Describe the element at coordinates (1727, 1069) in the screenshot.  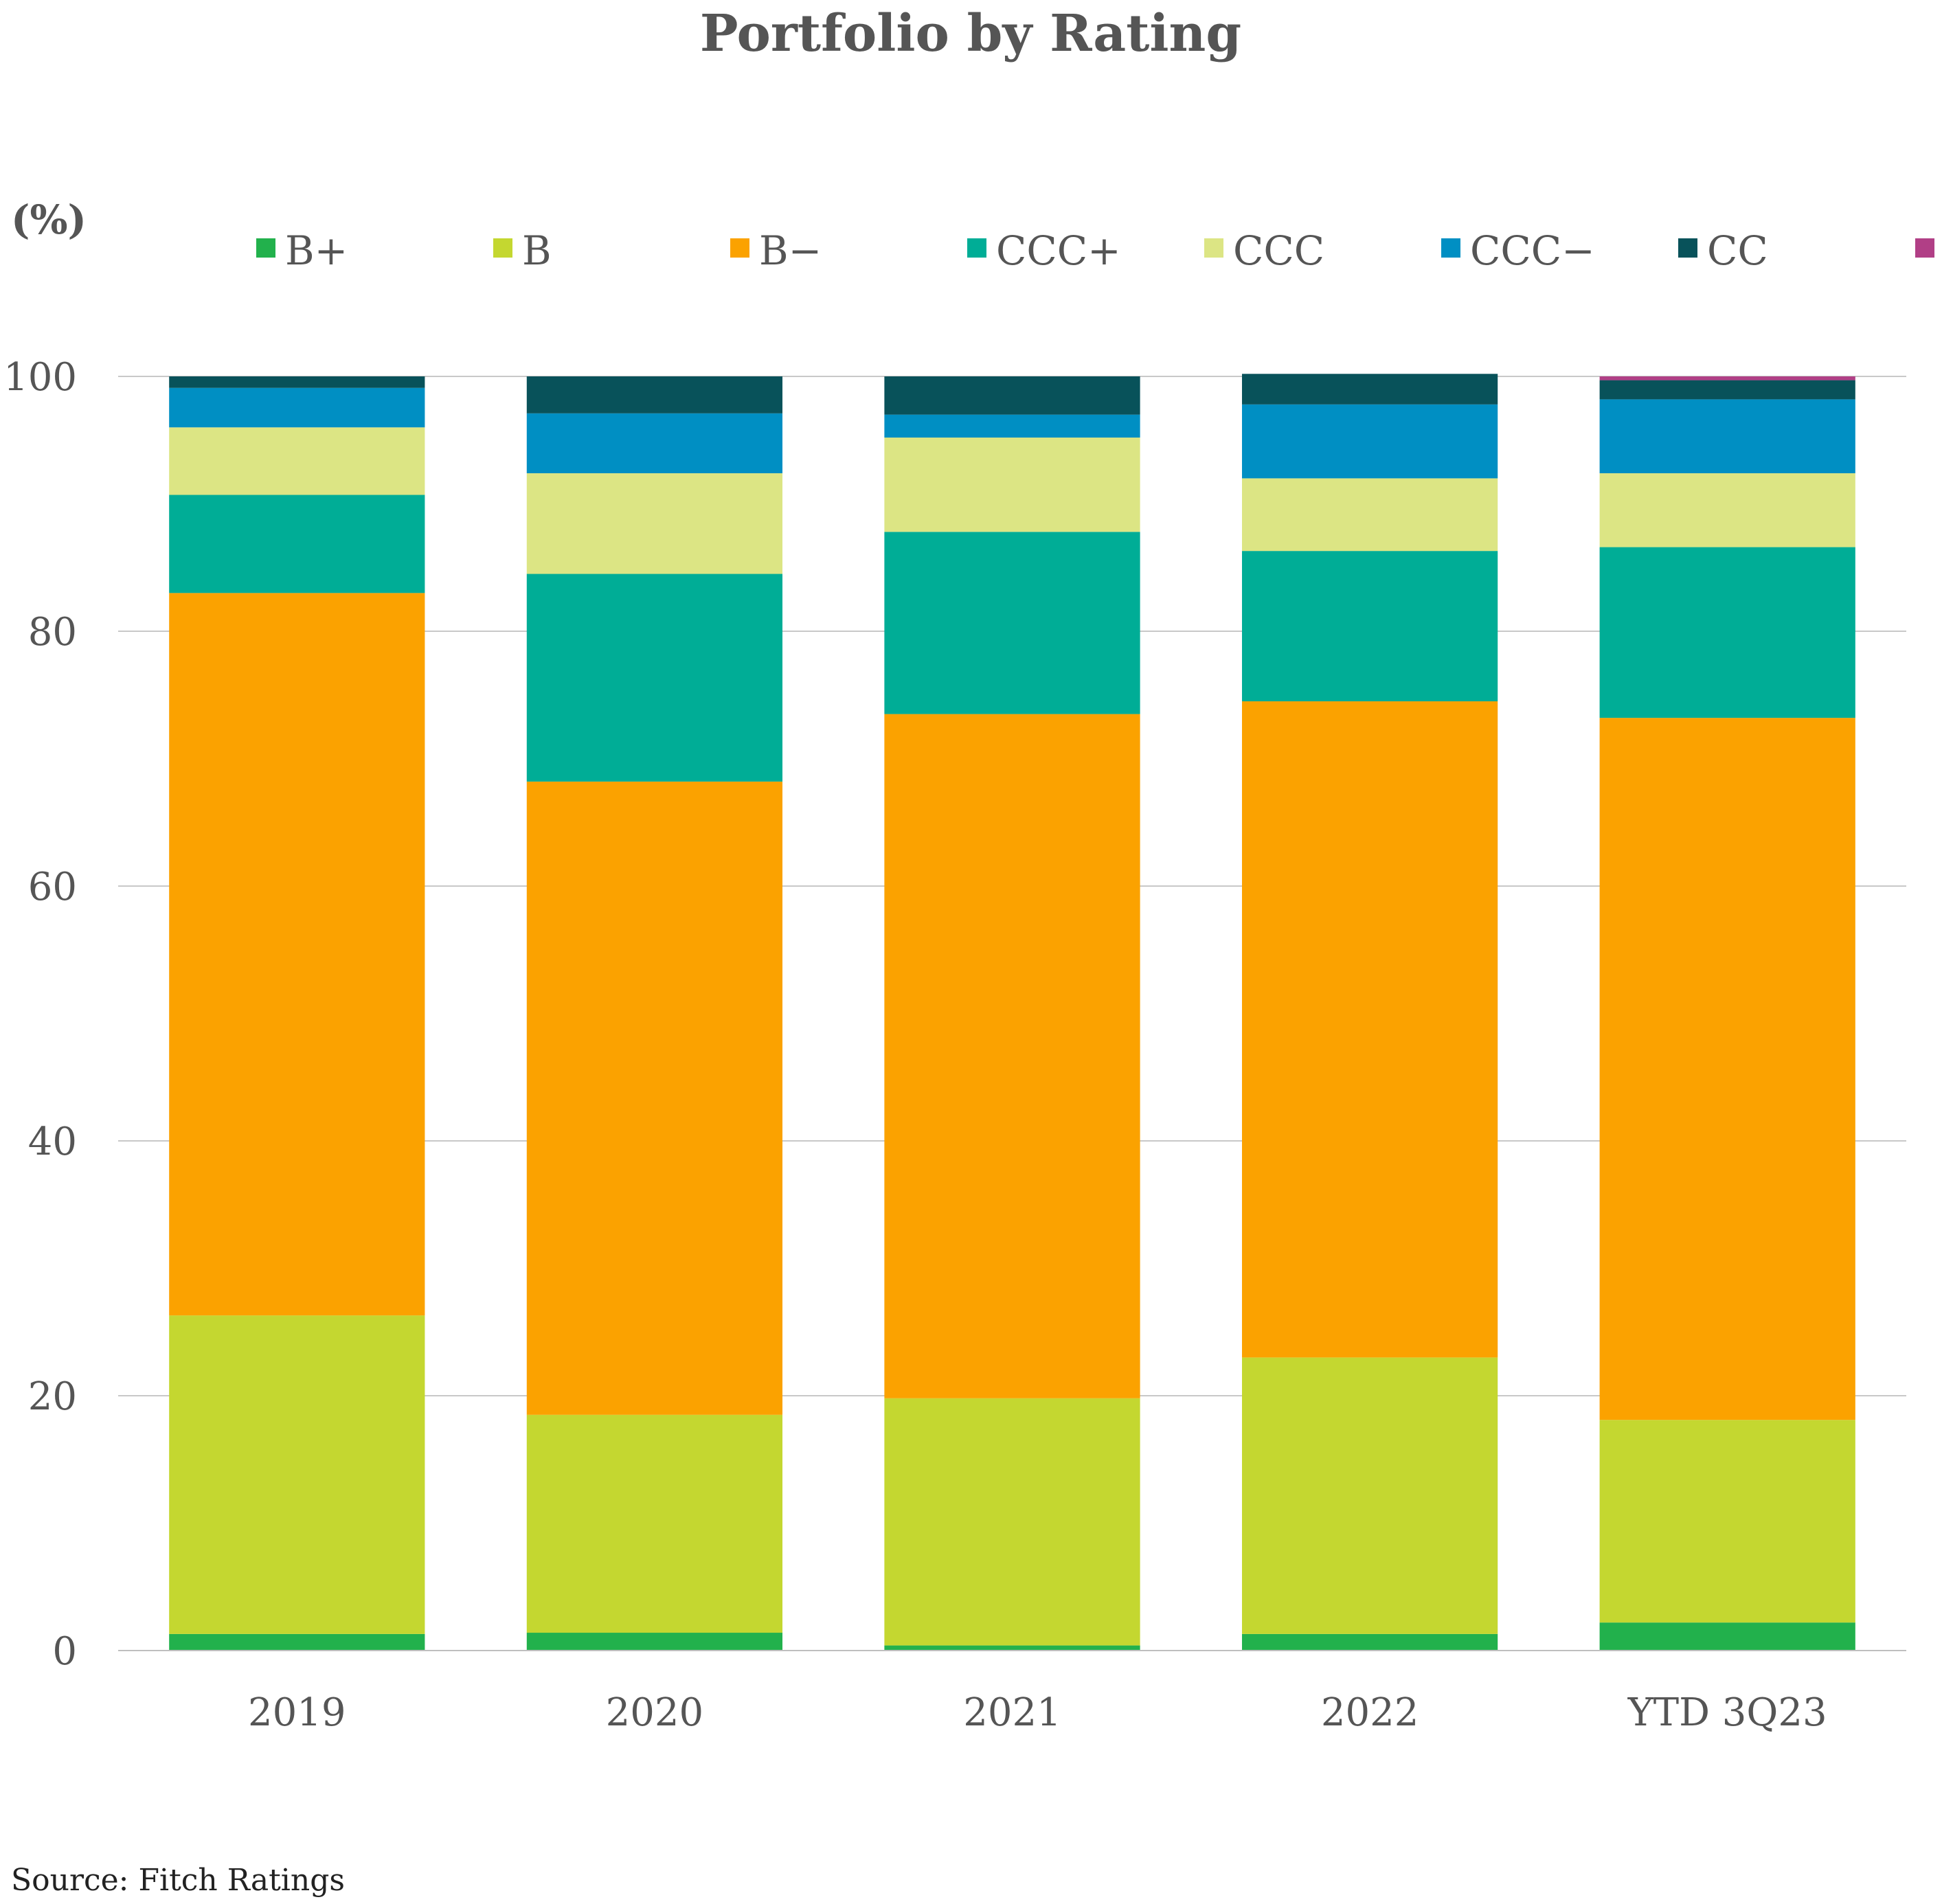
I see `bar-segment-B−-YTD 3Q23` at that location.